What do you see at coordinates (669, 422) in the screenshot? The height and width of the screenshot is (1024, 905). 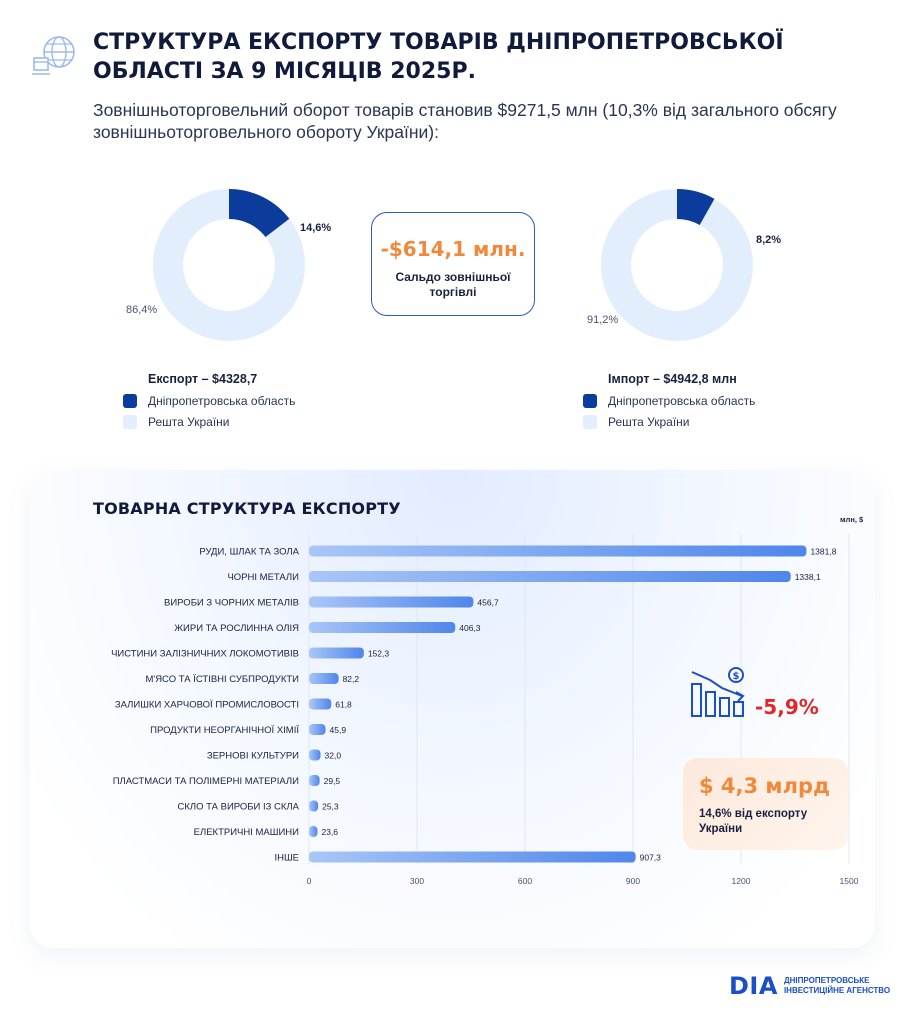 I see `import-legend-rest: Решта України` at bounding box center [669, 422].